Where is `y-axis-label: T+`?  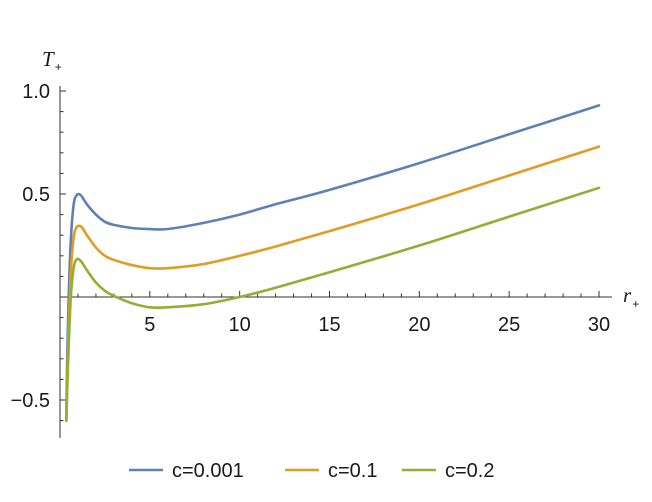 y-axis-label: T+ is located at coordinates (52, 60).